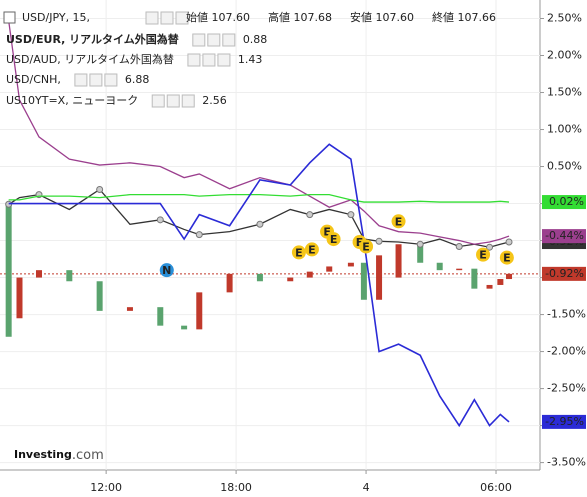 The height and width of the screenshot is (497, 587). I want to click on ohlc-value: 安値 107.60, so click(382, 17).